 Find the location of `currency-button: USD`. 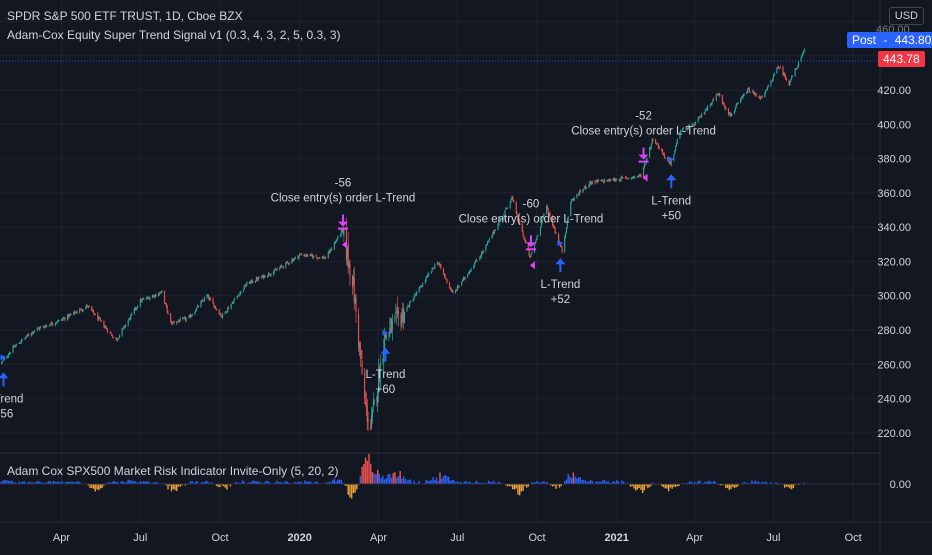

currency-button: USD is located at coordinates (906, 16).